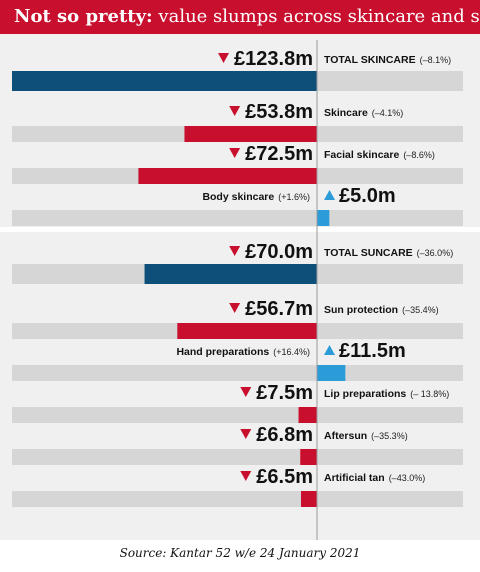 Image resolution: width=480 pixels, height=572 pixels. I want to click on value-label: £5.0m, so click(367, 196).